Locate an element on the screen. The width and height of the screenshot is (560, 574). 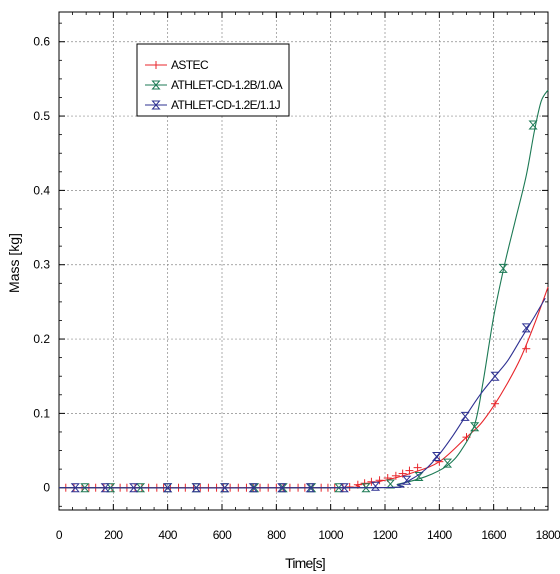
y-tick-label: 0.6 is located at coordinates (41, 42).